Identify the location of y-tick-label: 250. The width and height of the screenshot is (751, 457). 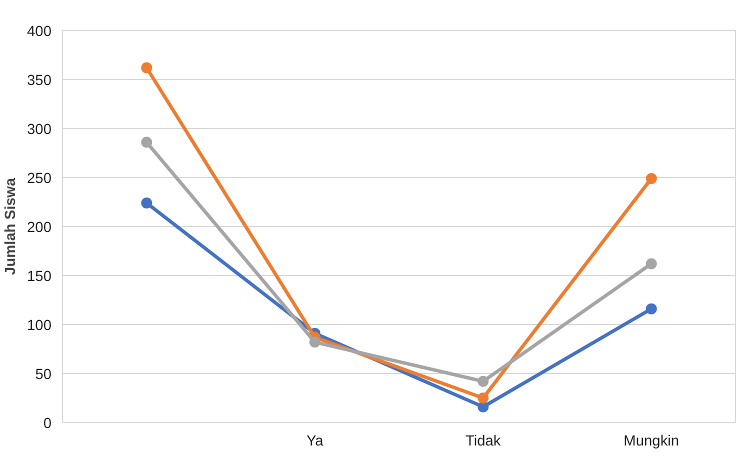
(39, 179).